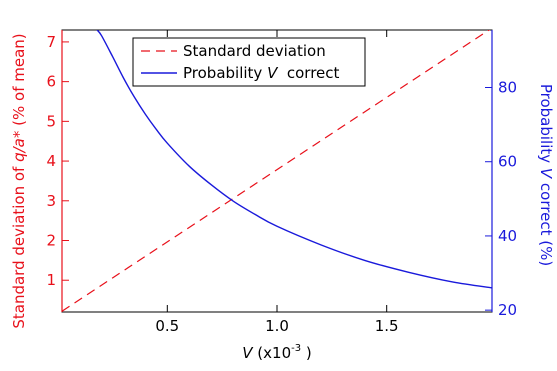  I want to click on y-right-tick-label: 20, so click(507, 310).